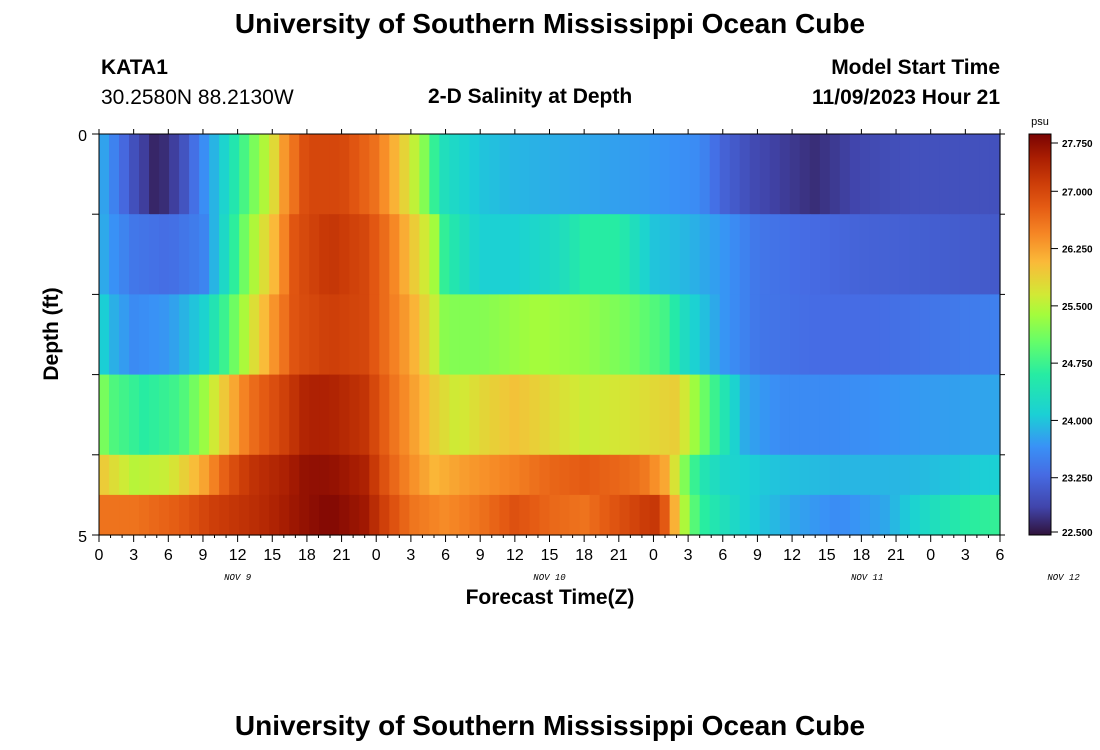 The width and height of the screenshot is (1100, 750). I want to click on x-tick-label: 0, so click(376, 555).